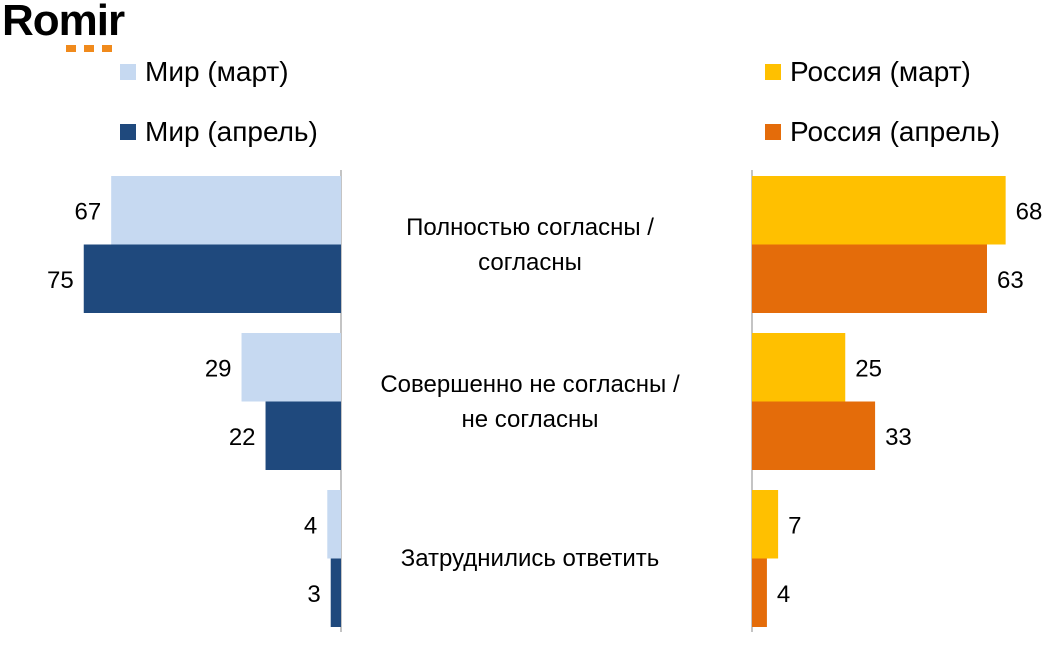  I want to click on legend-label: Россия (март), so click(880, 71).